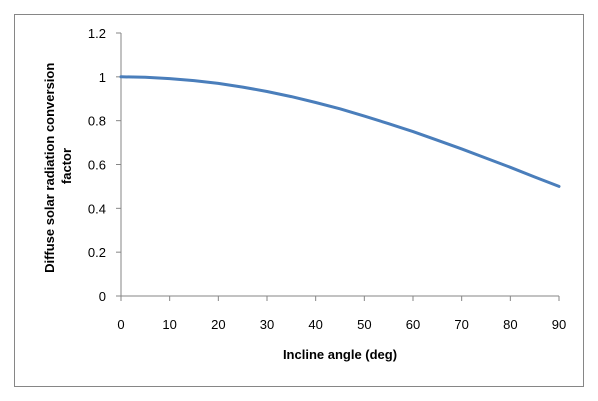  Describe the element at coordinates (97, 208) in the screenshot. I see `y-tick-label: 0.4` at that location.